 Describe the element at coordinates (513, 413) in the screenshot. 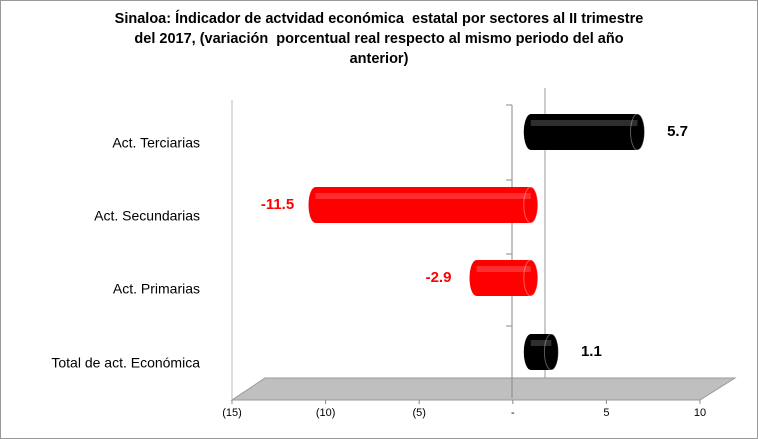

I see `x-tick-label: -` at that location.